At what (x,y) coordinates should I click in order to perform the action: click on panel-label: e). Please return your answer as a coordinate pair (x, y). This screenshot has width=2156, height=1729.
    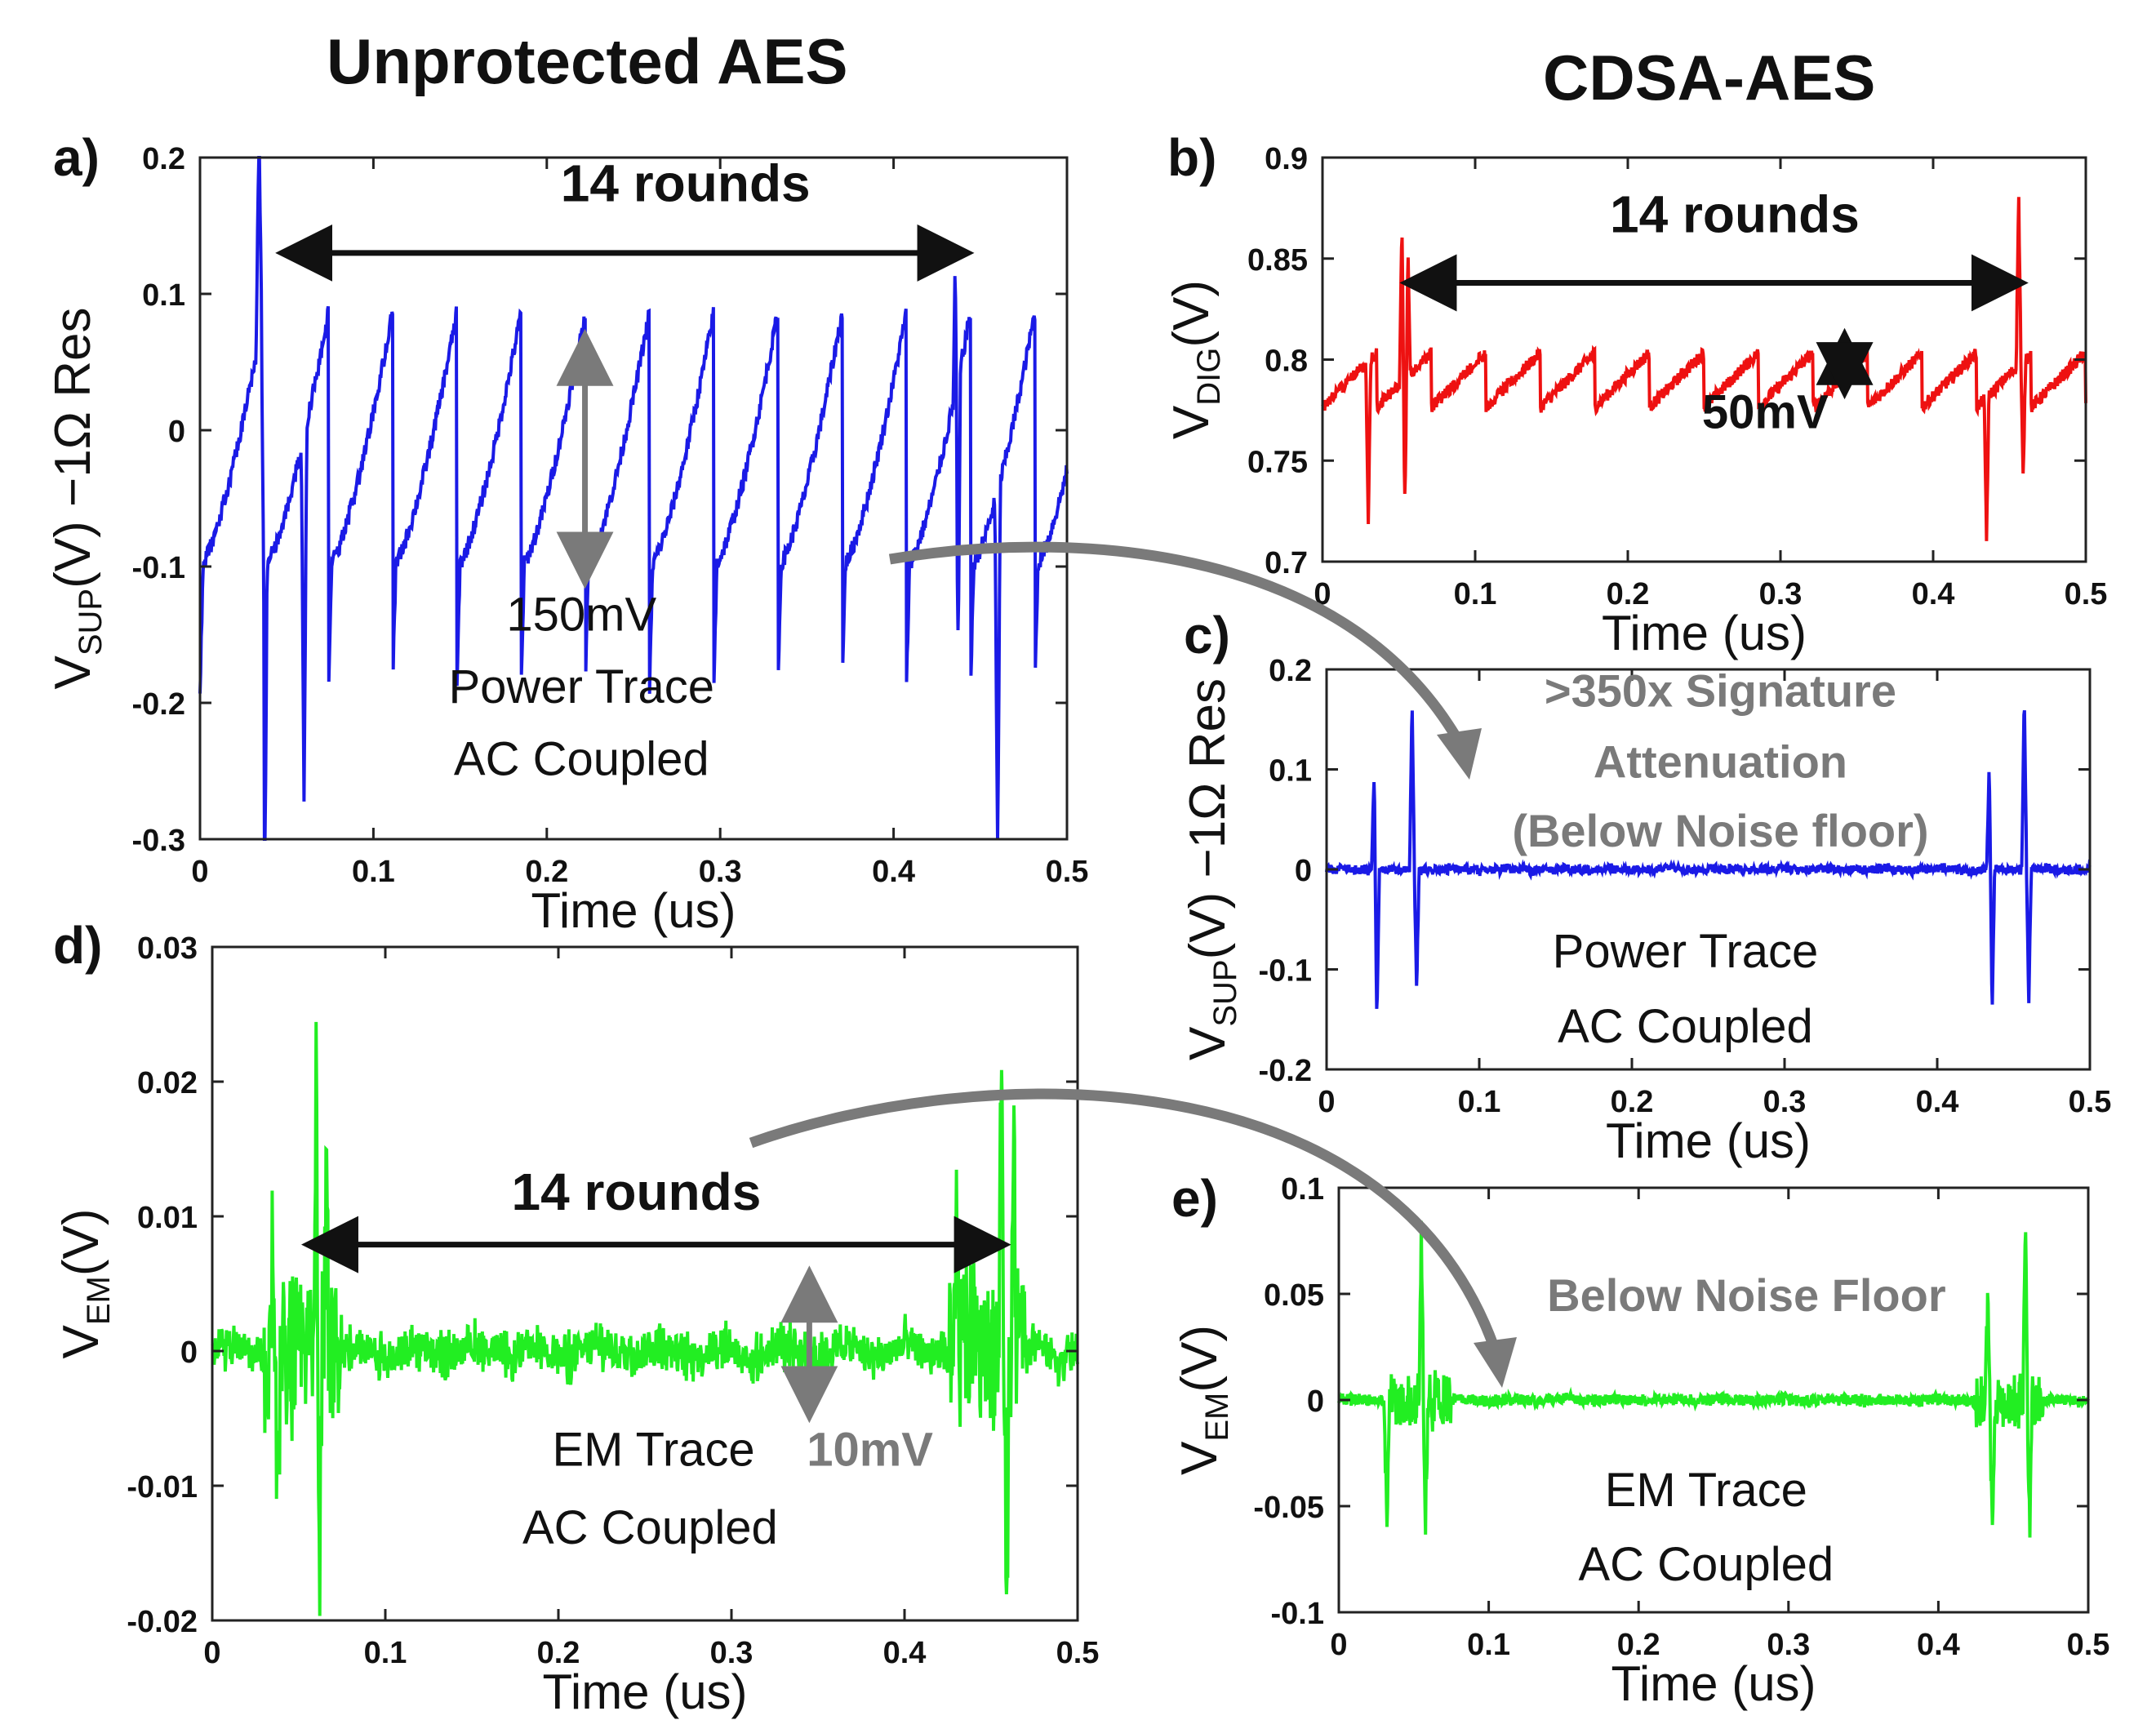
    Looking at the image, I should click on (1194, 1198).